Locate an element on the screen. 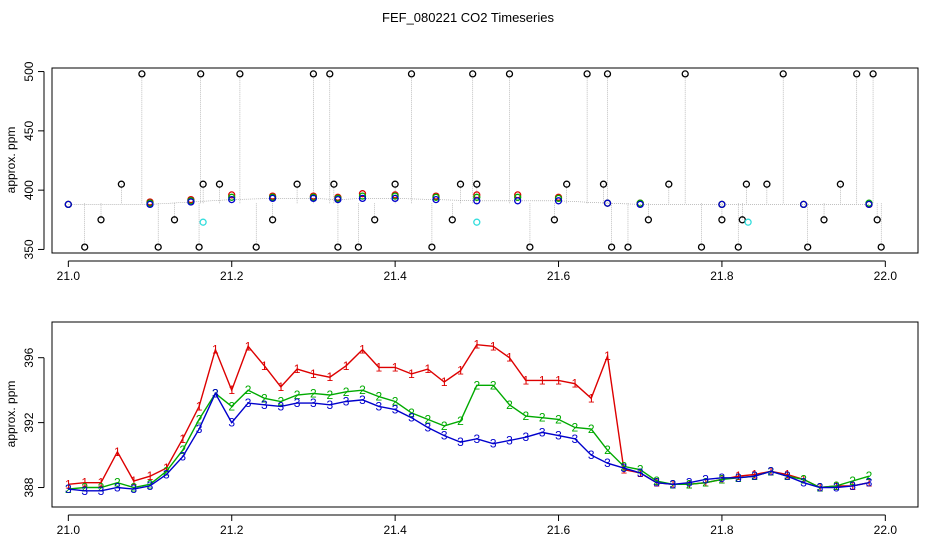  y-tick-label: 500 is located at coordinates (29, 71).